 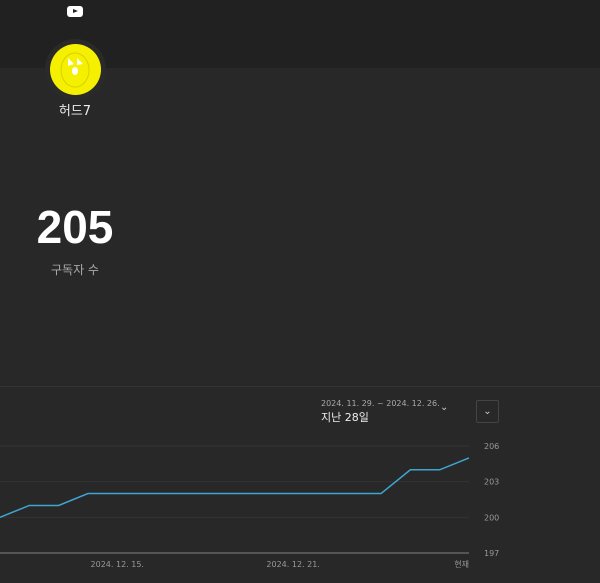 What do you see at coordinates (75, 227) in the screenshot?
I see `subscriber-count: 205` at bounding box center [75, 227].